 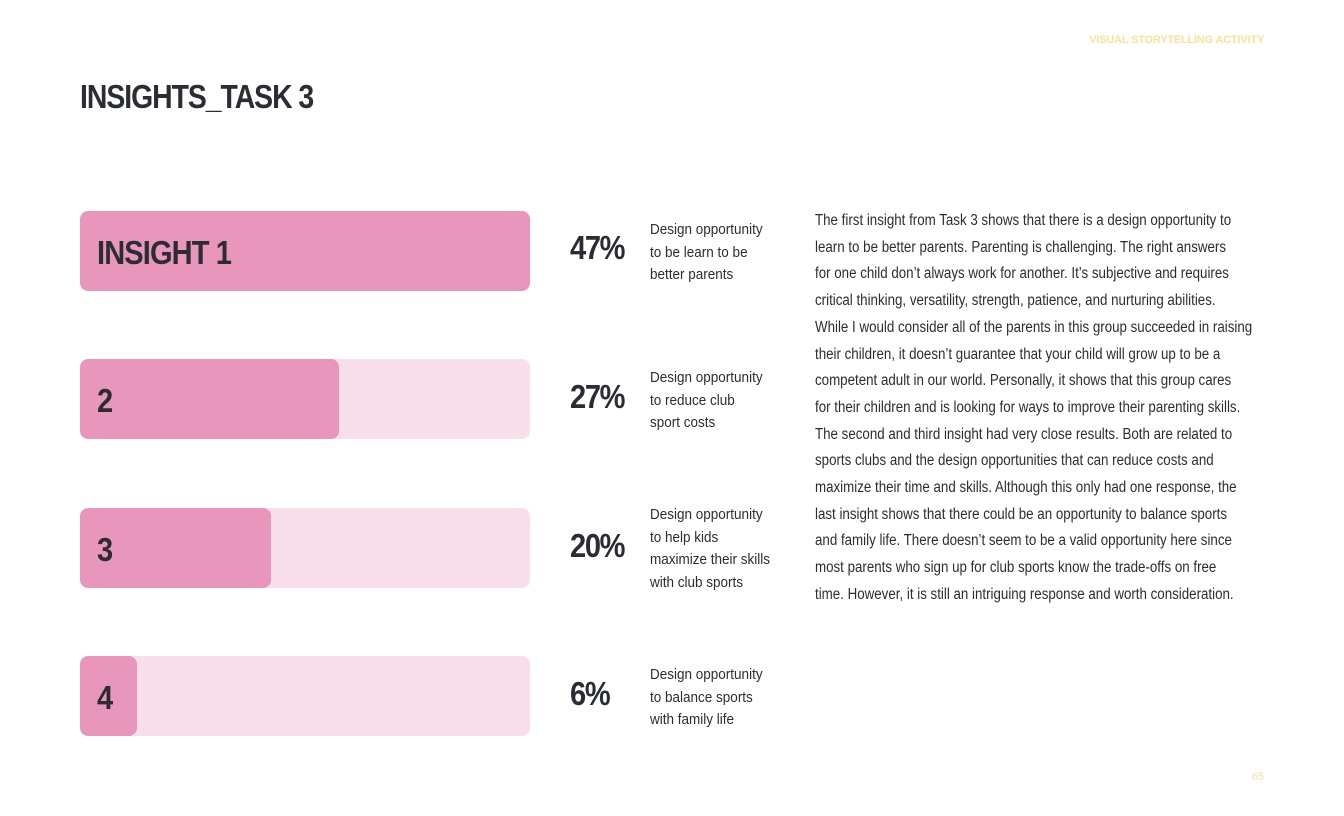 What do you see at coordinates (105, 549) in the screenshot?
I see `bar-label: 3` at bounding box center [105, 549].